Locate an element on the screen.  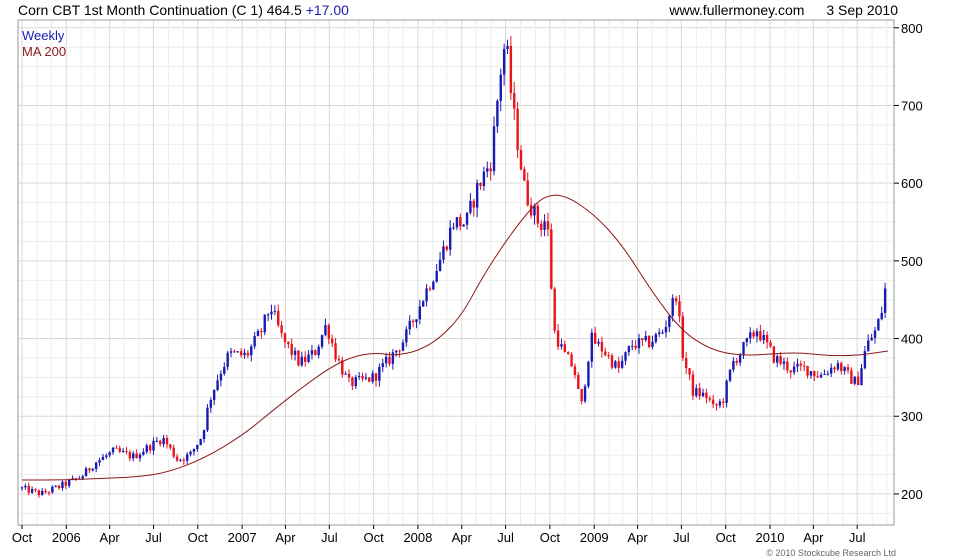
x-tick-label: 2010 is located at coordinates (770, 537).